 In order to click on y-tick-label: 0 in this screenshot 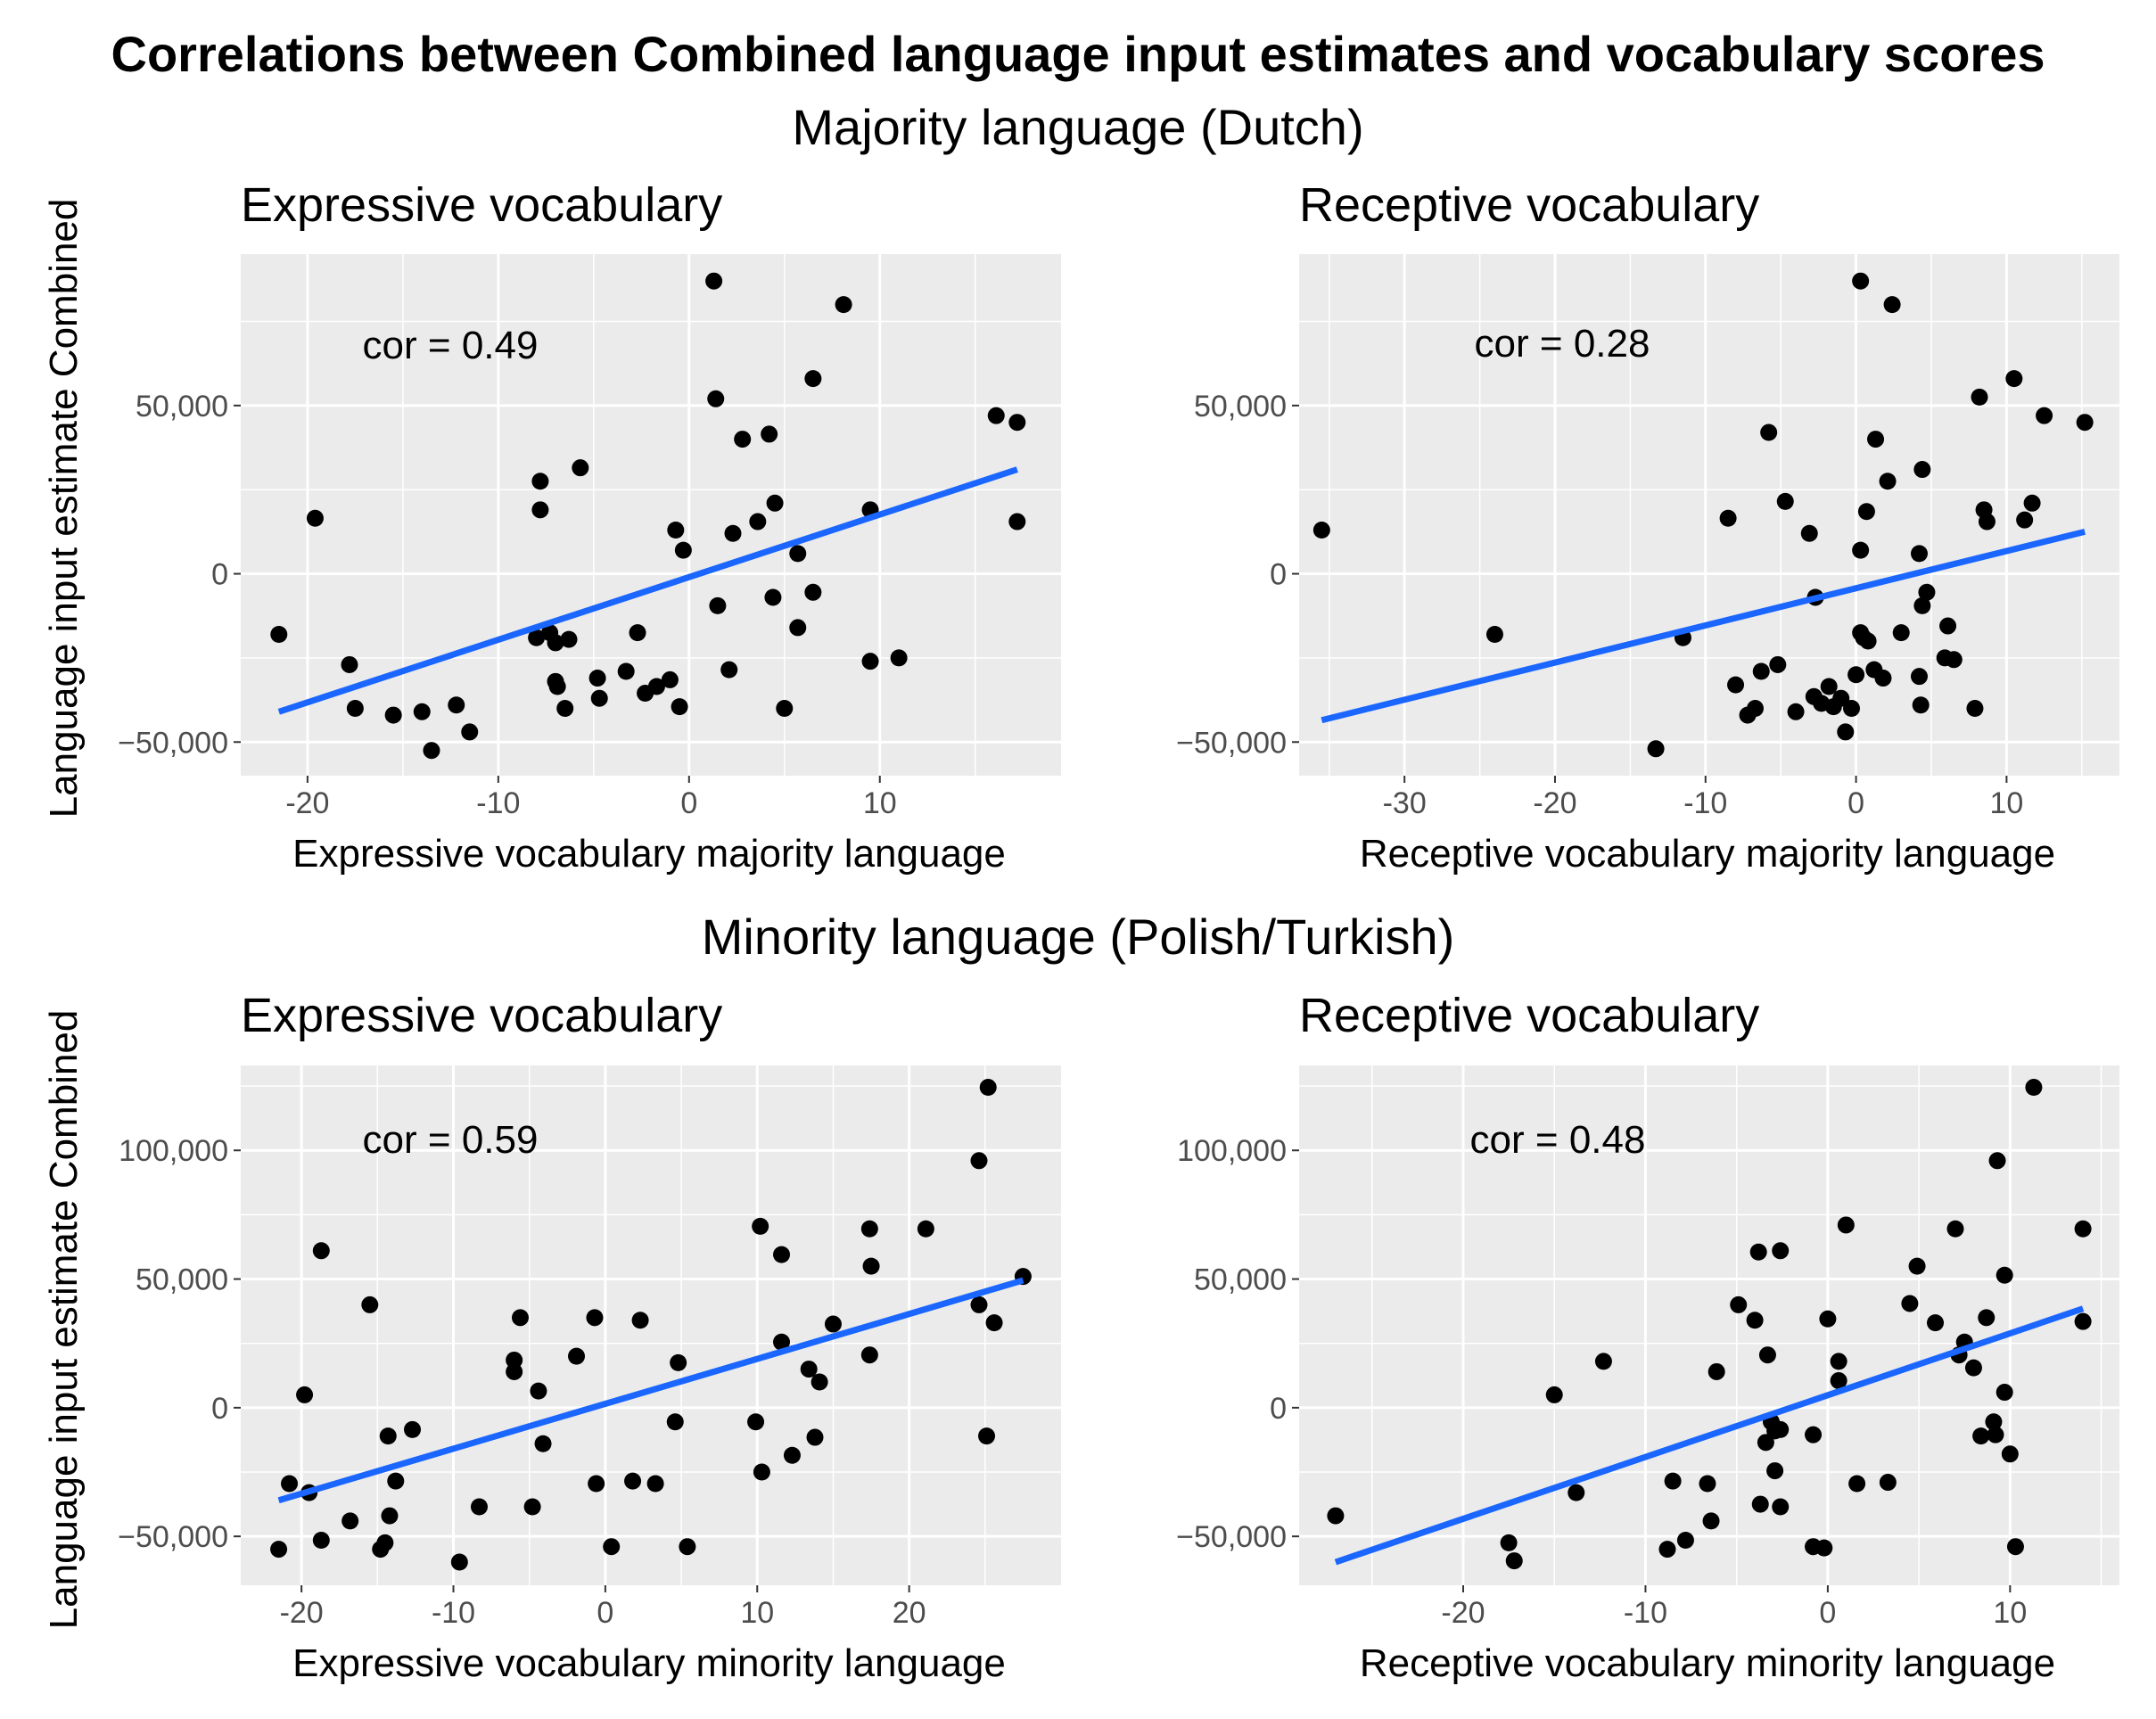, I will do `click(219, 1409)`.